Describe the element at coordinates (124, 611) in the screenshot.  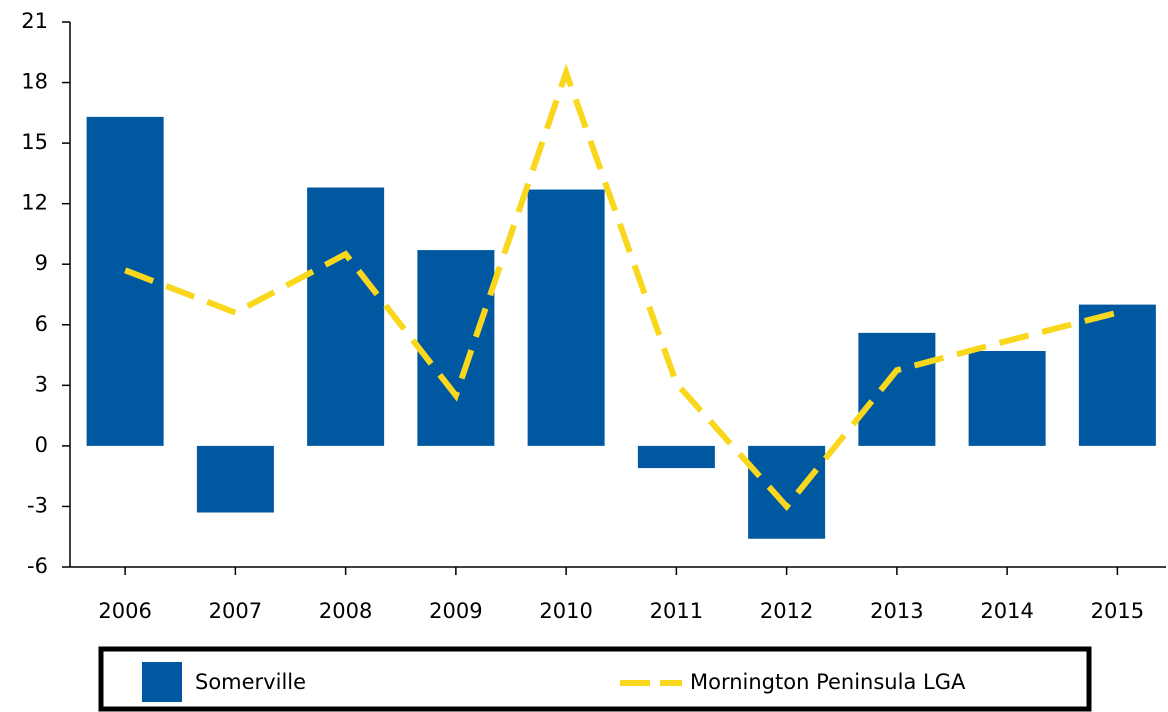
I see `x-tick-label: 2006` at that location.